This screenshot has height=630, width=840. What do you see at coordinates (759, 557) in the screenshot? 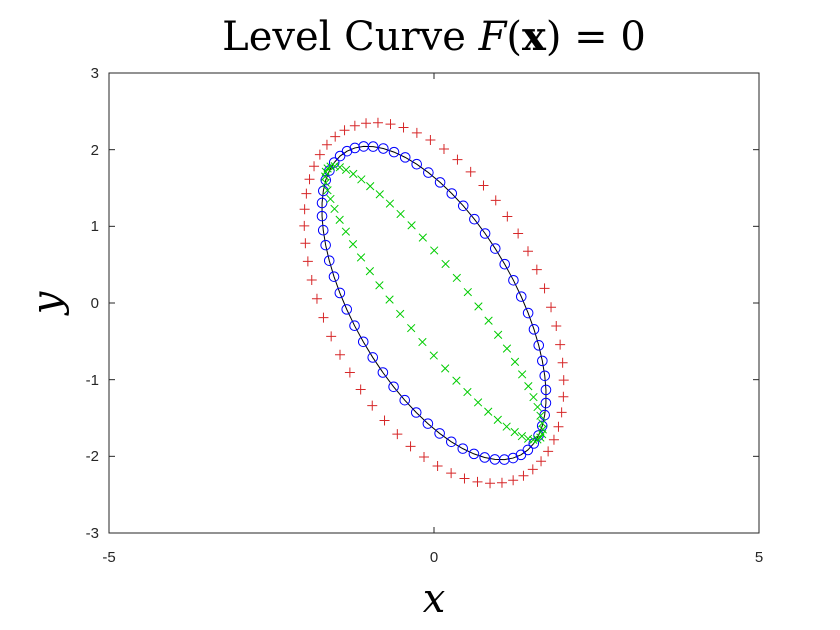
I see `x-tick-label-5: 5` at bounding box center [759, 557].